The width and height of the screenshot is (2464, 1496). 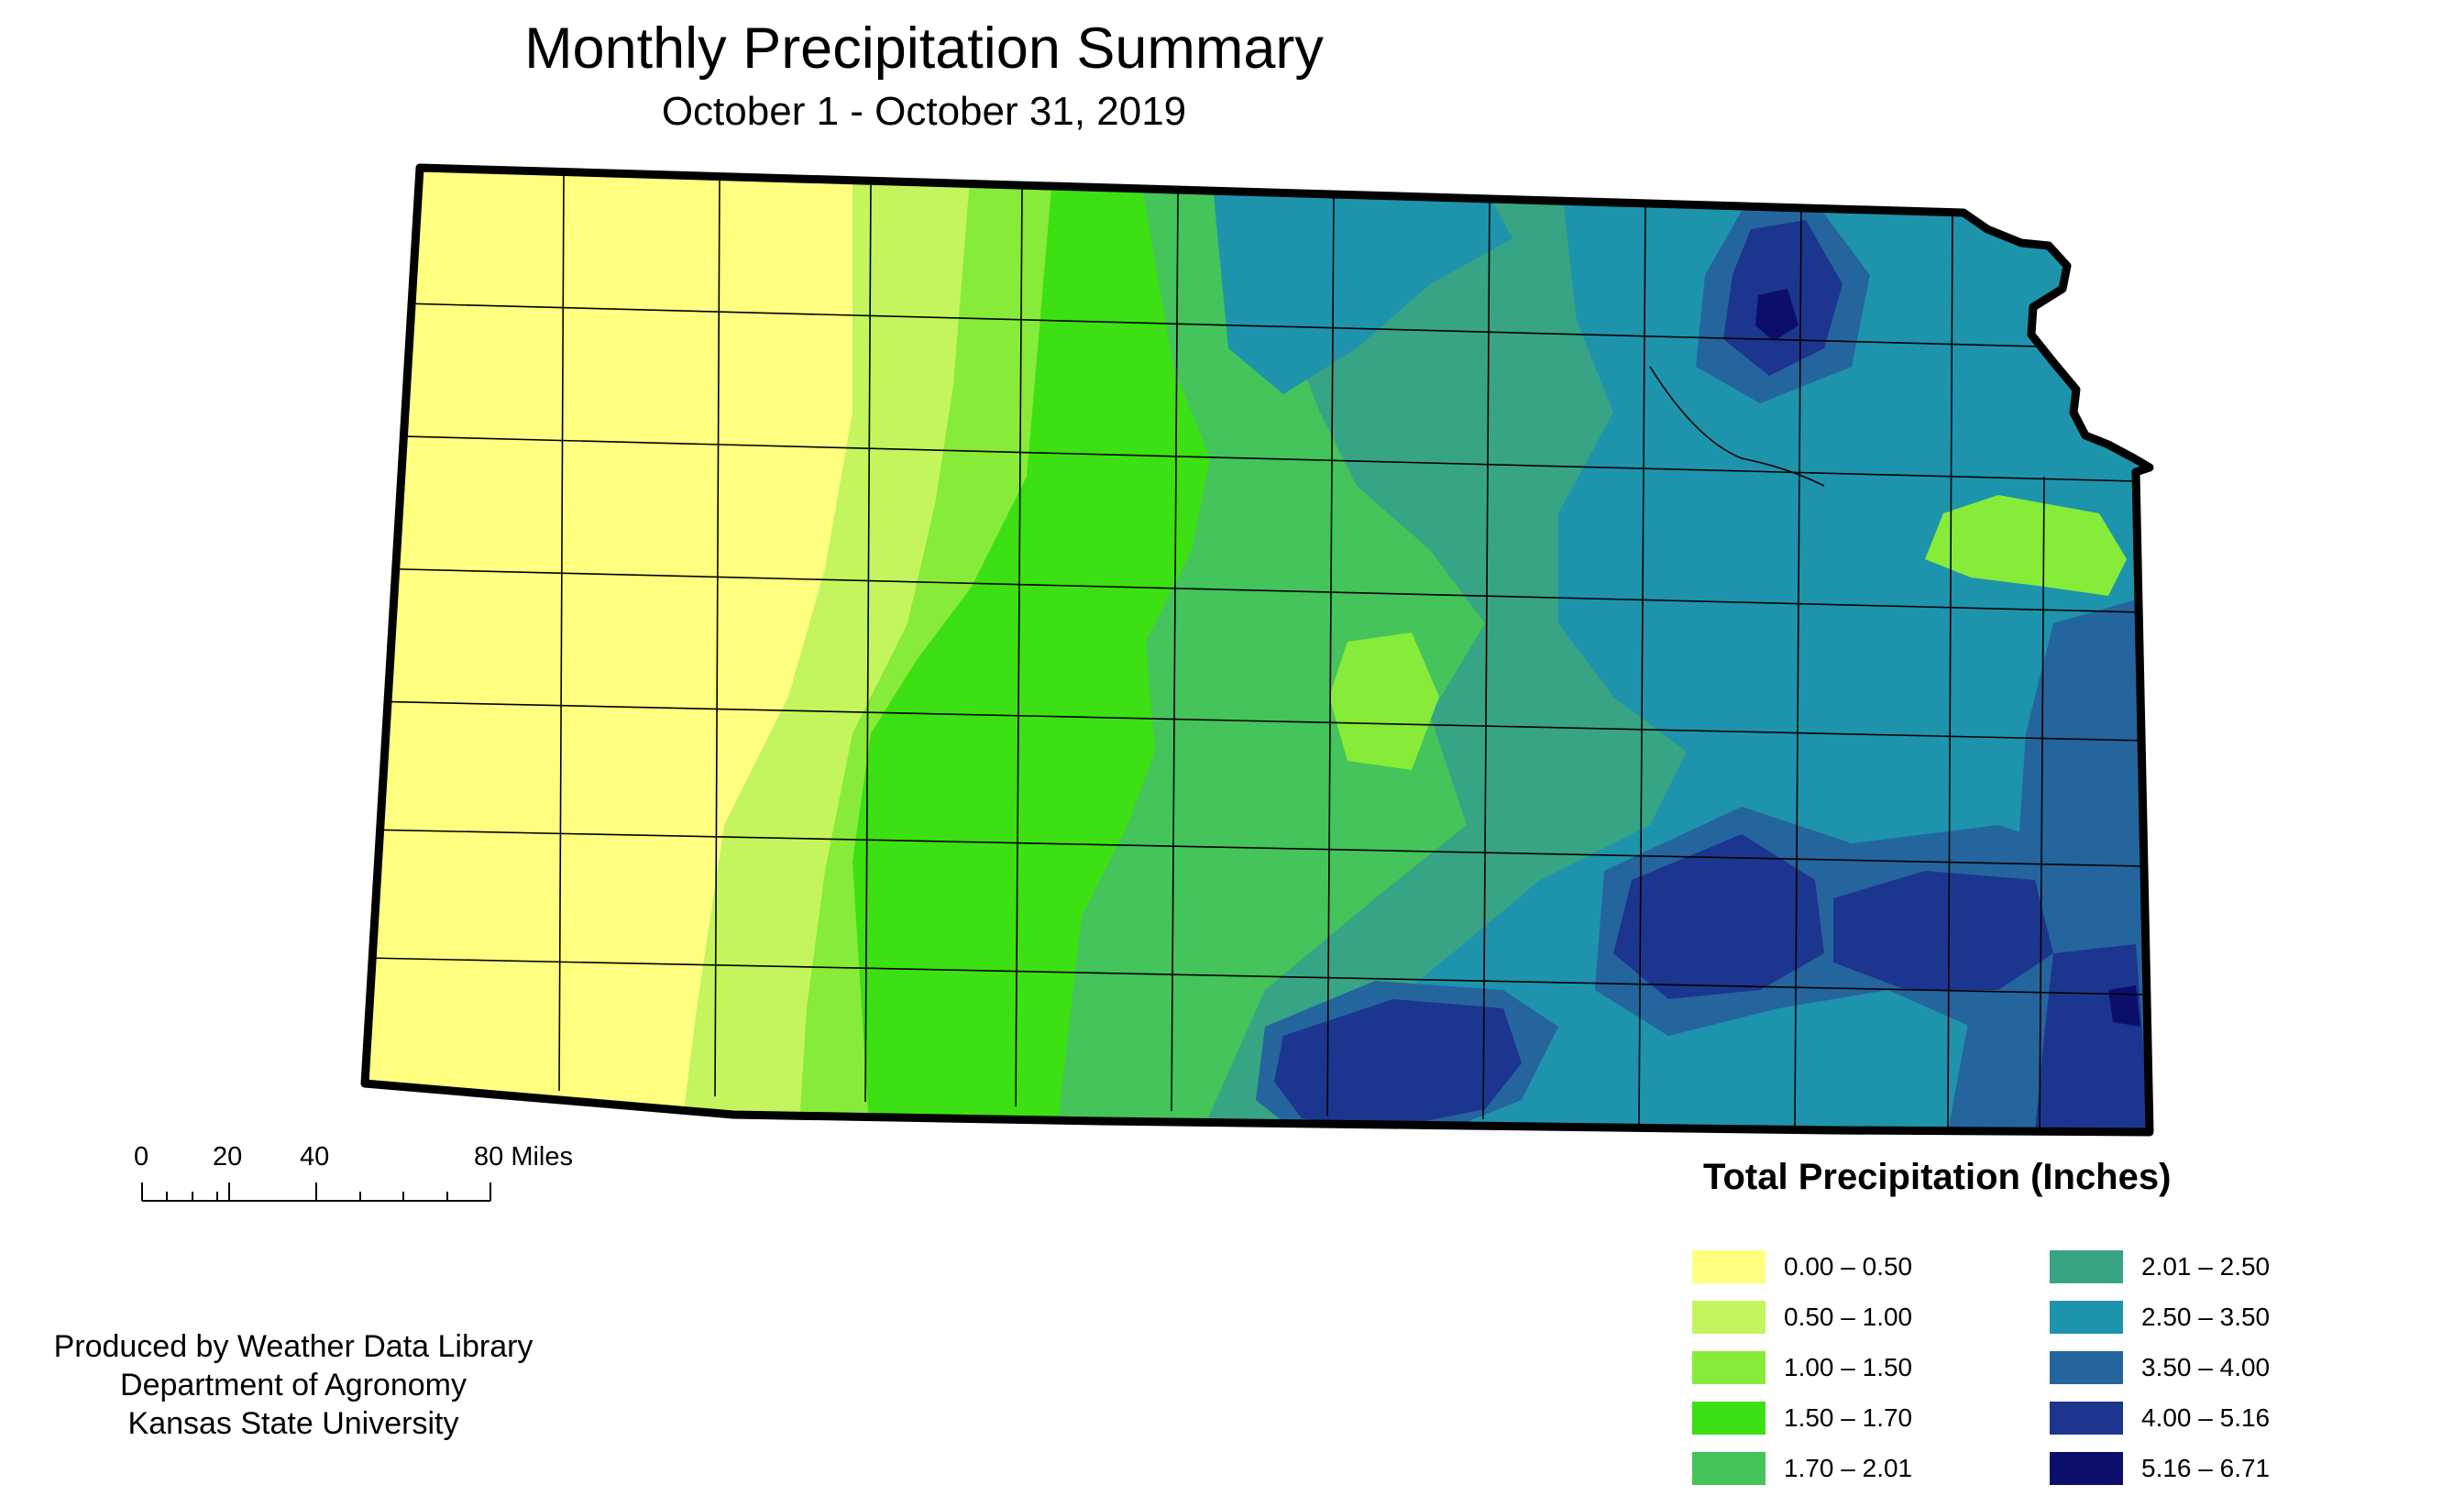 I want to click on scale-label-0: 0, so click(x=141, y=1157).